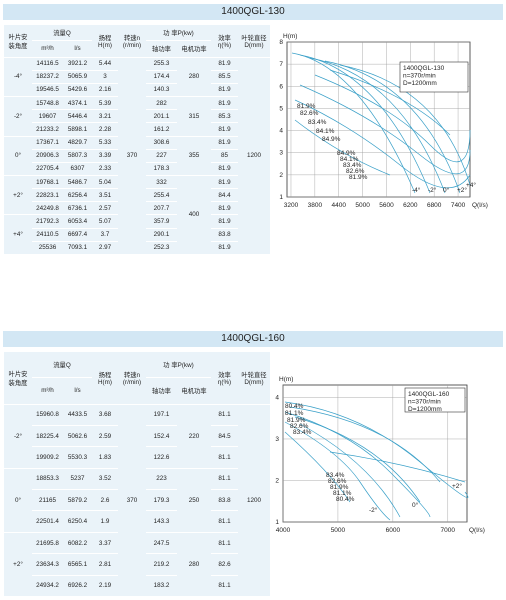 This screenshot has height=600, width=506. Describe the element at coordinates (47, 235) in the screenshot. I see `cell: 24110.5` at that location.